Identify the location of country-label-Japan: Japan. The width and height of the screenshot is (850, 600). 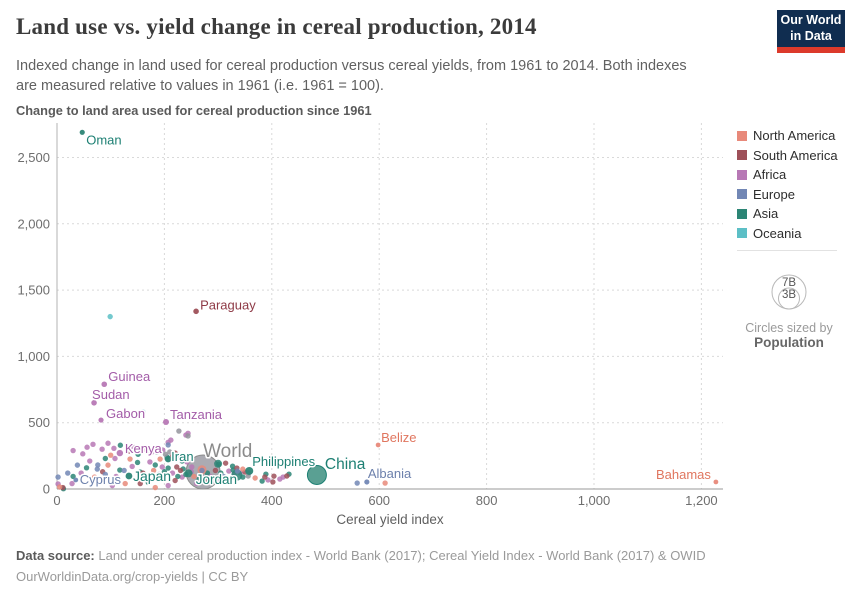
(151, 476).